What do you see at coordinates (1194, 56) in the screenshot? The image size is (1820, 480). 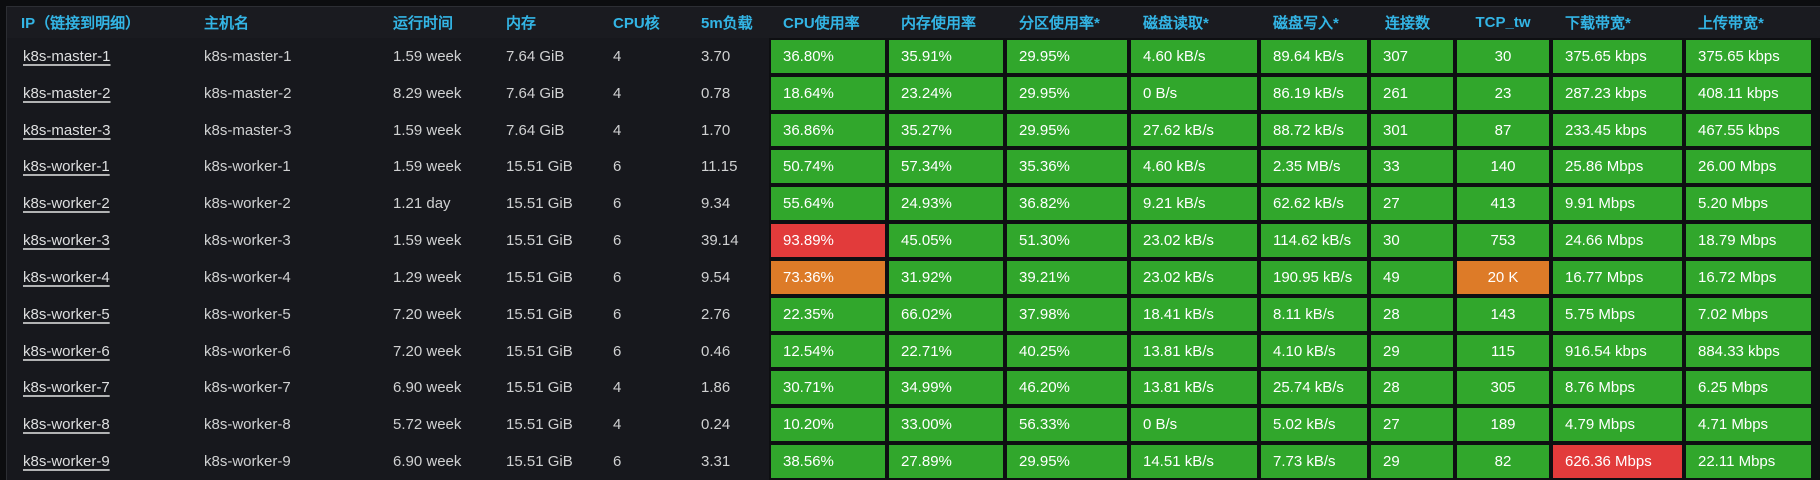 I see `cell-disk_read: 4.60 kB/s` at bounding box center [1194, 56].